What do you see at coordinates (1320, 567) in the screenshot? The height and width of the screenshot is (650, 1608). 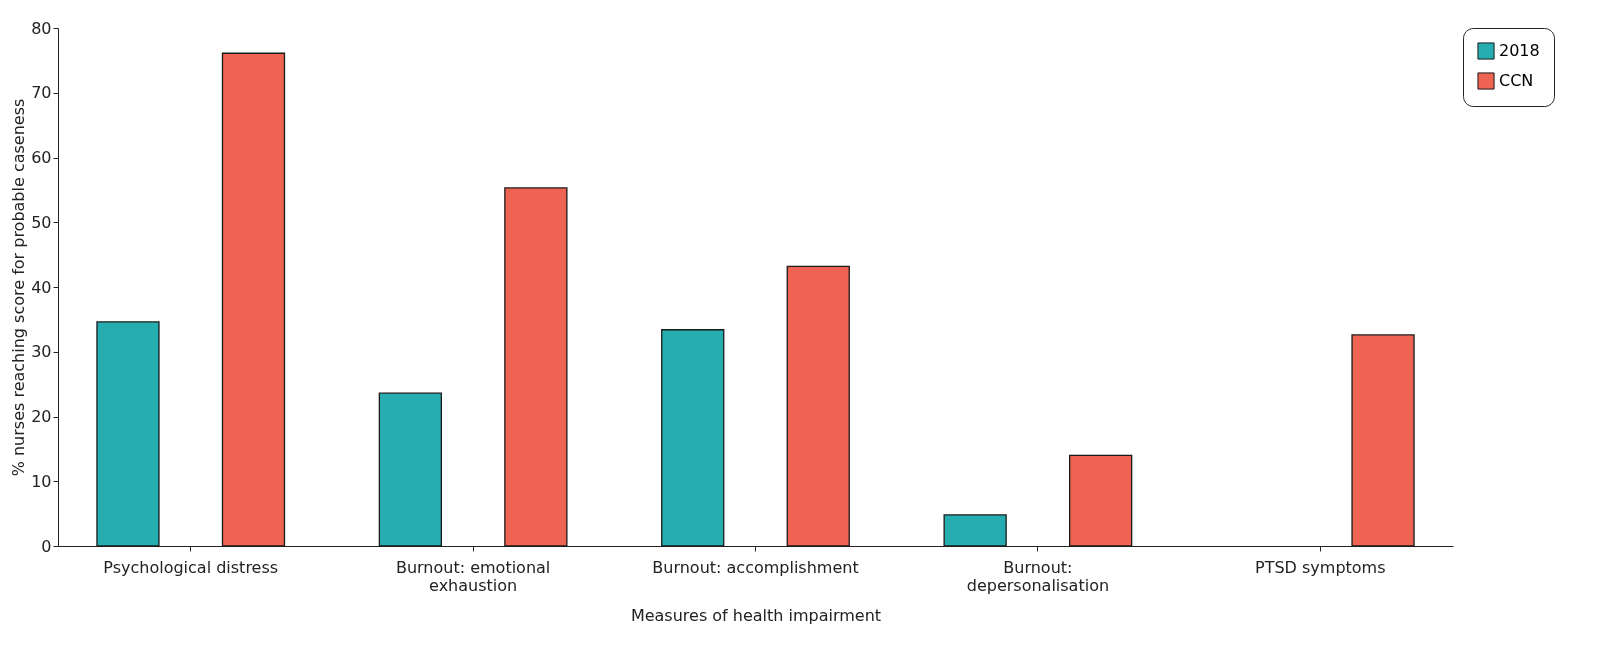 I see `x-tick-label: PTSD symptoms` at bounding box center [1320, 567].